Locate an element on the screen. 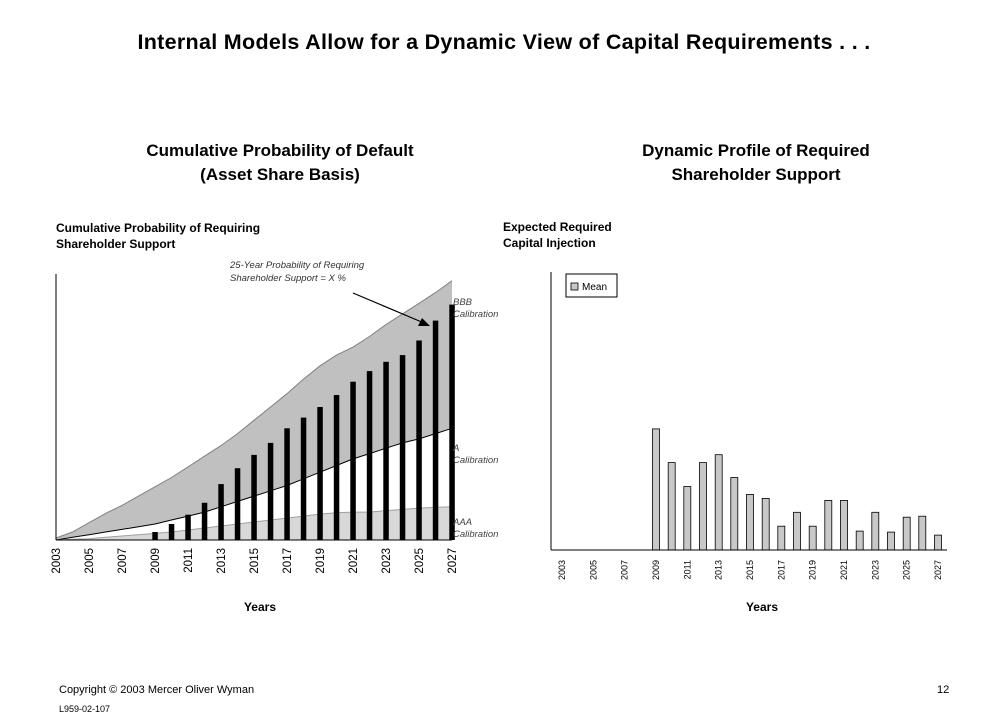 The height and width of the screenshot is (720, 1008). right-chart-title-line1: Dynamic Profile of Required is located at coordinates (756, 150).